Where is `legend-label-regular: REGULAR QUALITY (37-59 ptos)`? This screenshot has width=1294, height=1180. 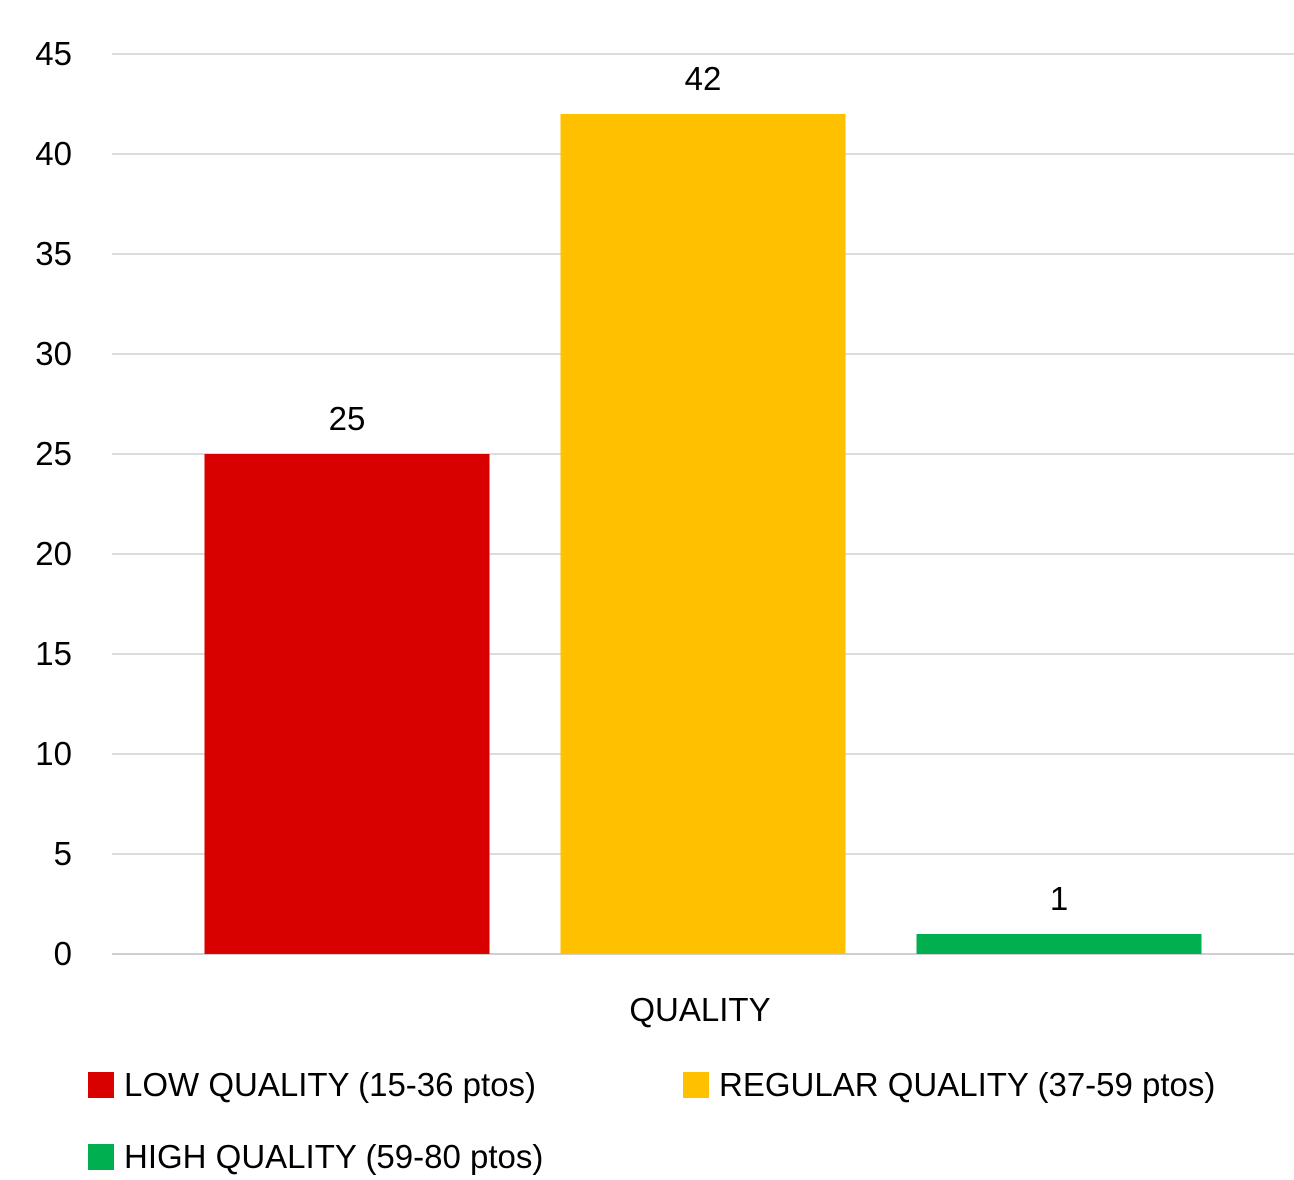 legend-label-regular: REGULAR QUALITY (37-59 ptos) is located at coordinates (967, 1084).